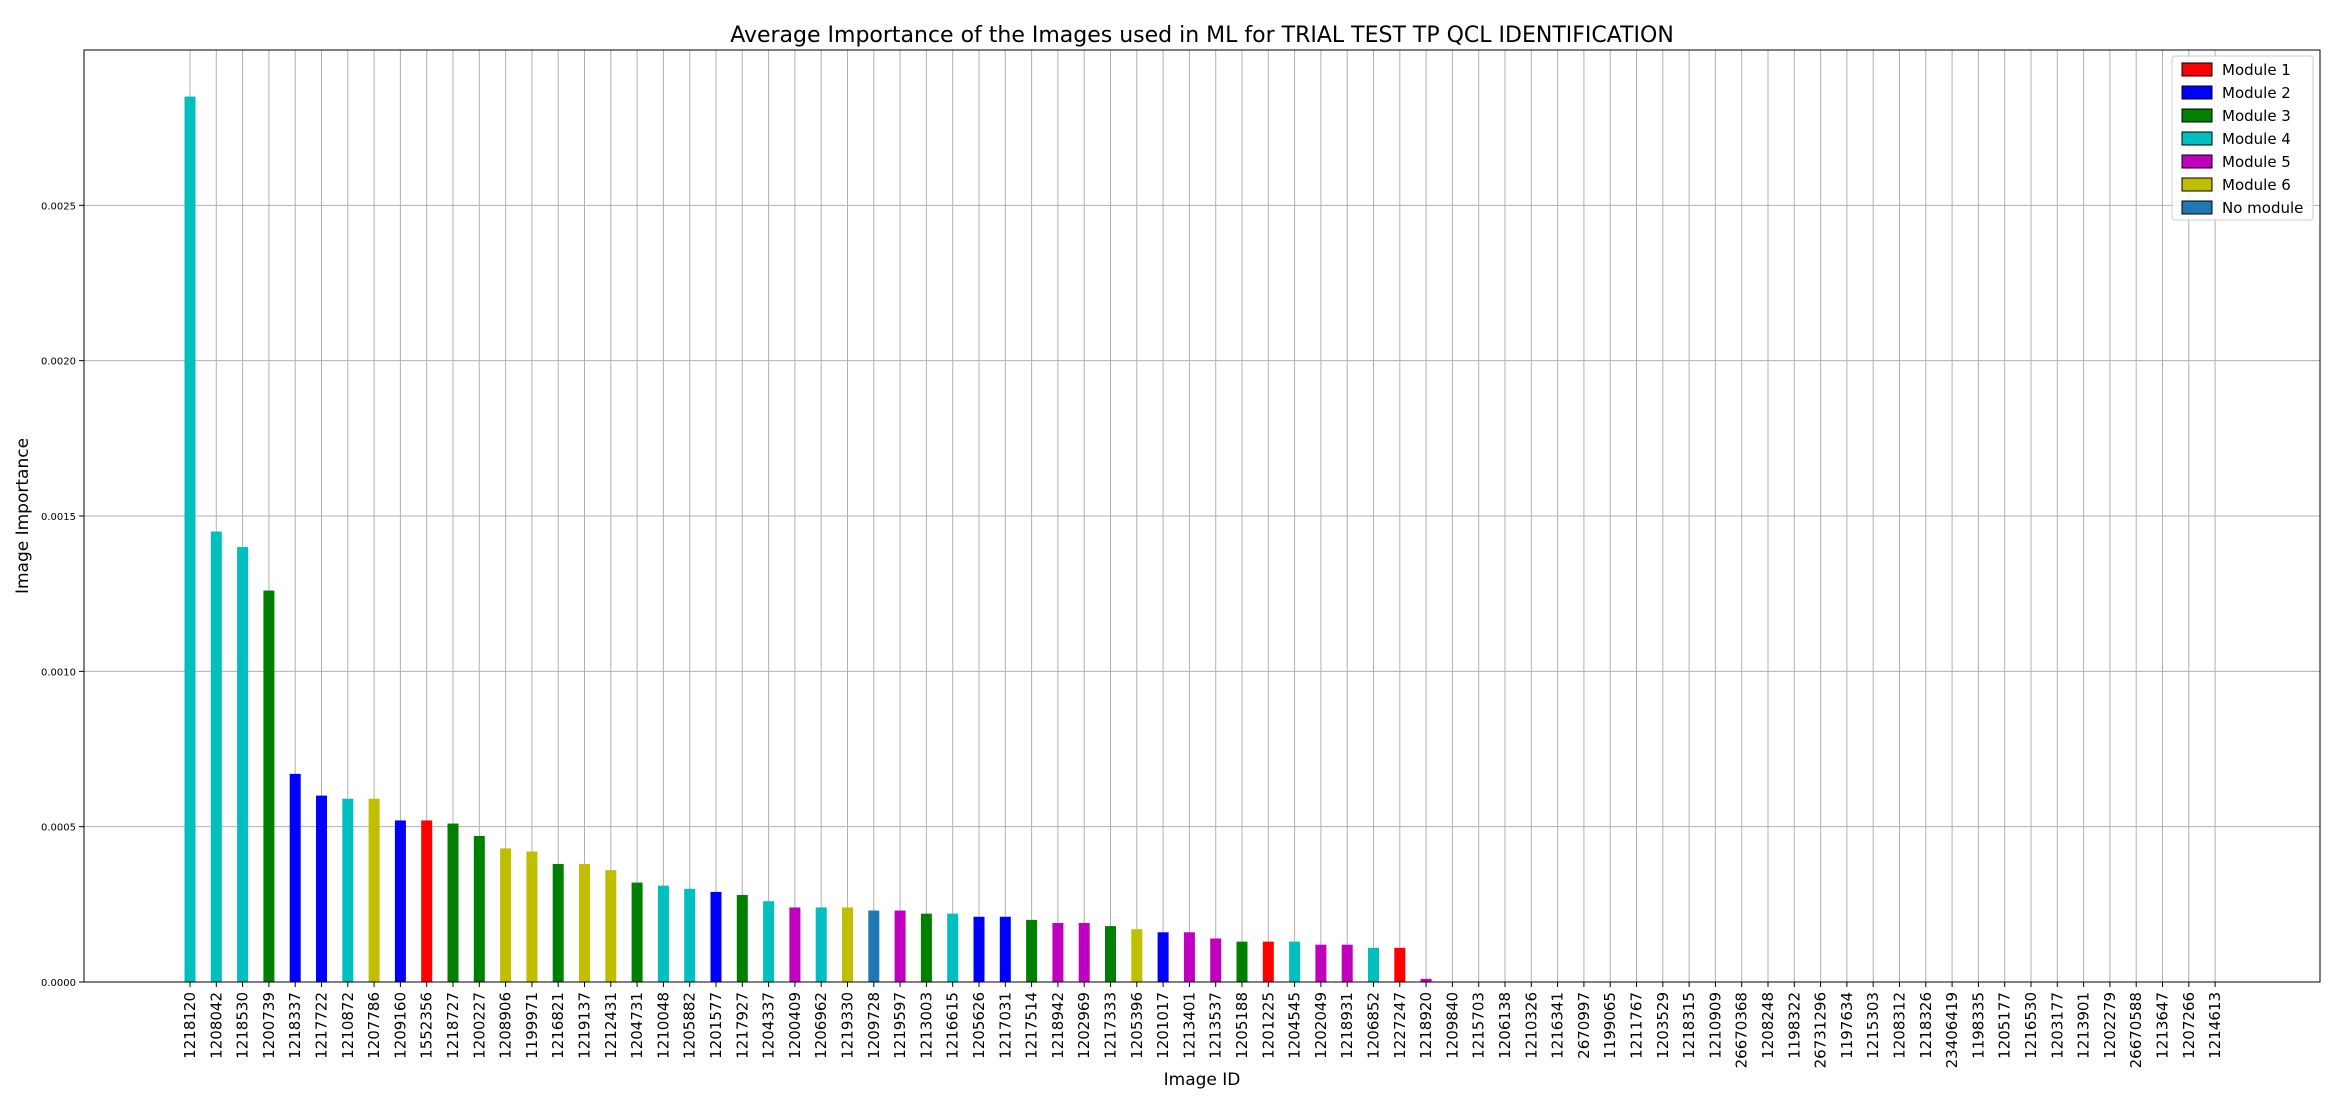 The height and width of the screenshot is (1104, 2350). I want to click on x-tick-label: 1204545, so click(1295, 1025).